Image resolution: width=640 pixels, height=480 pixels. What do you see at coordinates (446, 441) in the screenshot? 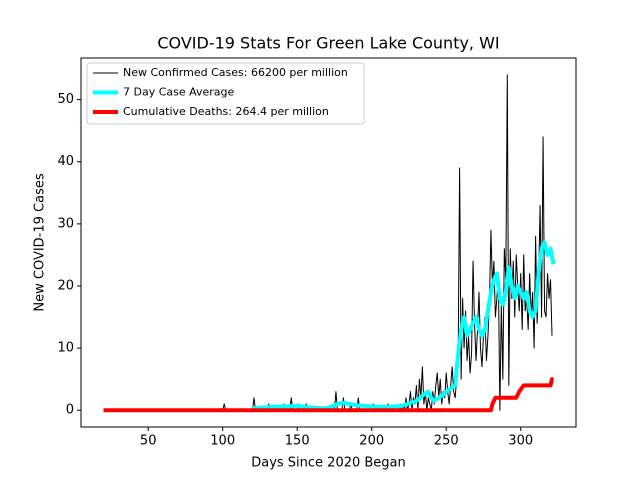
I see `x-tick-label: 250` at bounding box center [446, 441].